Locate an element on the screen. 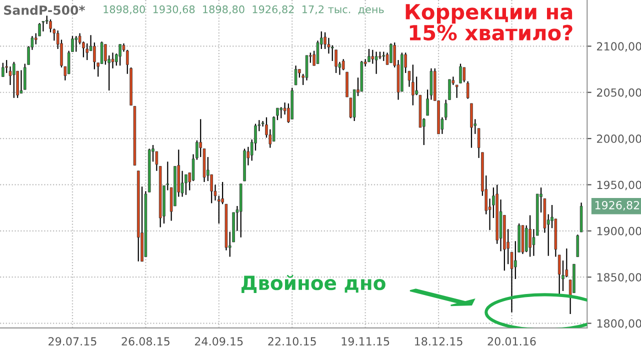  x-tick-label: 29.07.15 is located at coordinates (72, 341).